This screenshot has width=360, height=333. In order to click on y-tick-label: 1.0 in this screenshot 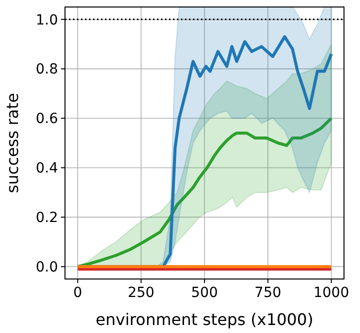, I will do `click(47, 20)`.